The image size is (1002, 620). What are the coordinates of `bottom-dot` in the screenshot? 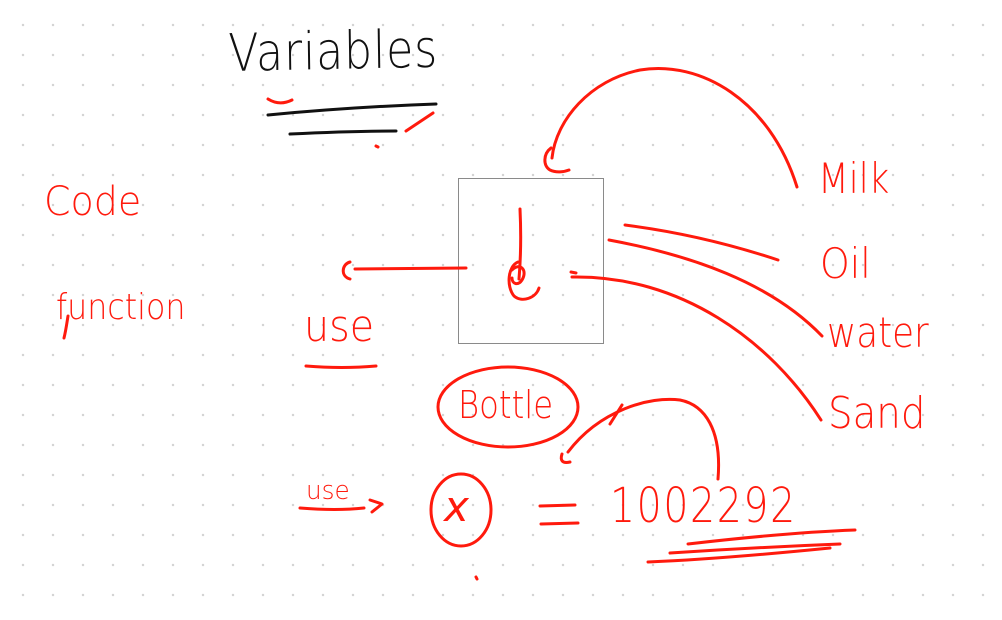 It's located at (476, 578).